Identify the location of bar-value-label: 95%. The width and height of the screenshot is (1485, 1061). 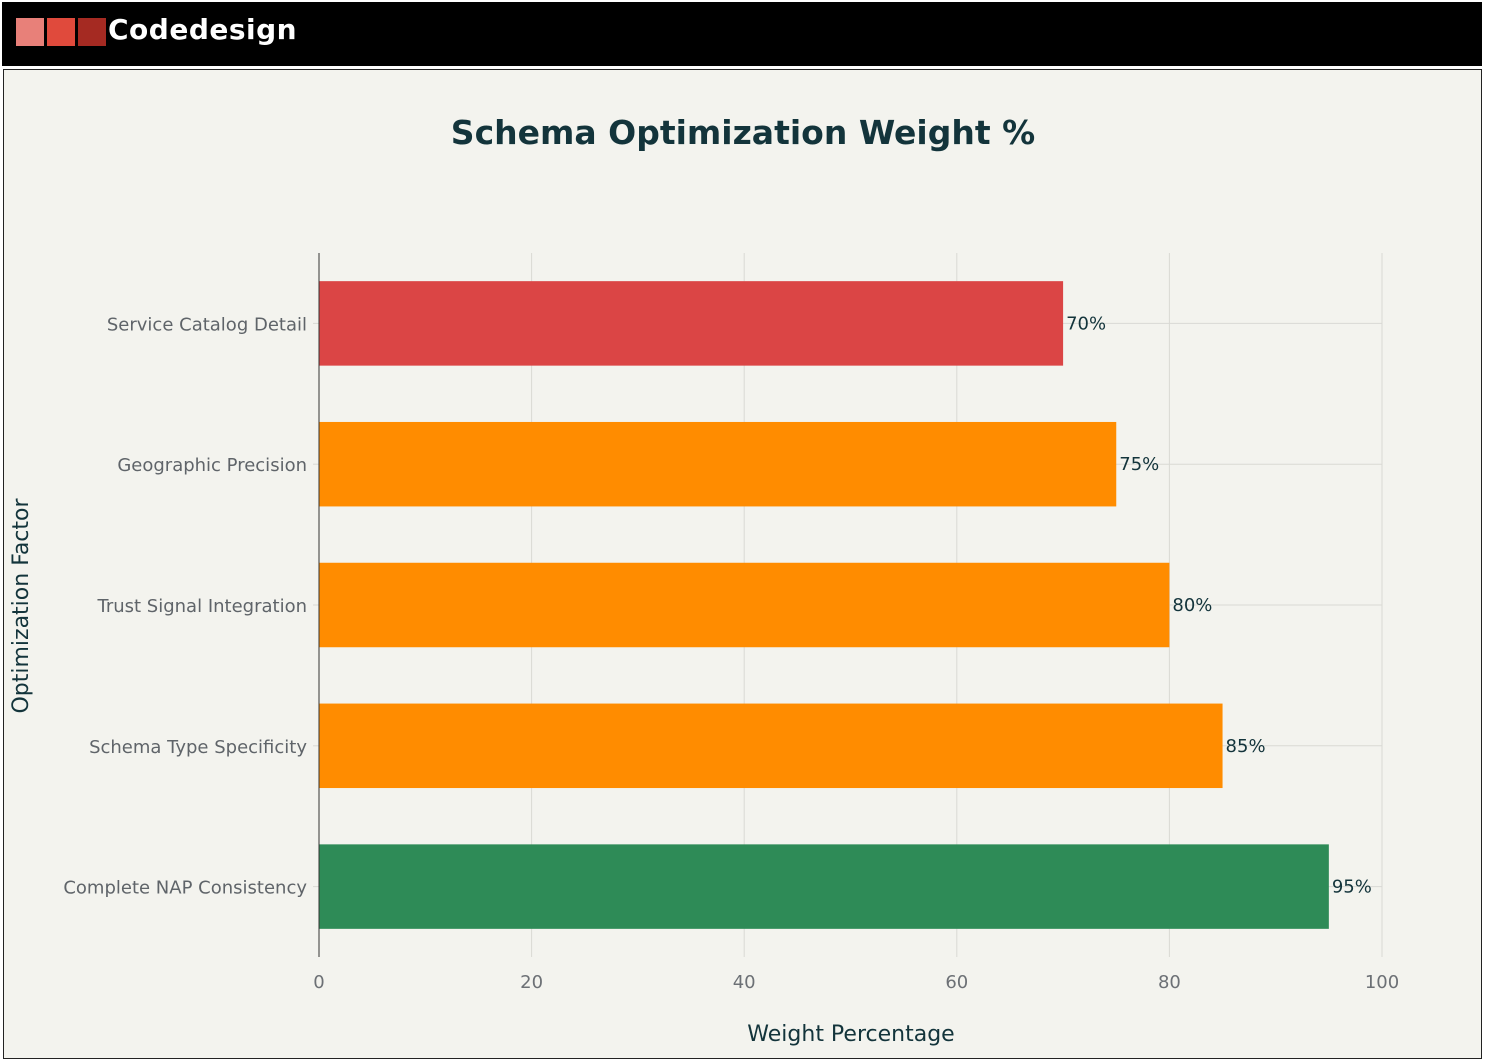
(1352, 887).